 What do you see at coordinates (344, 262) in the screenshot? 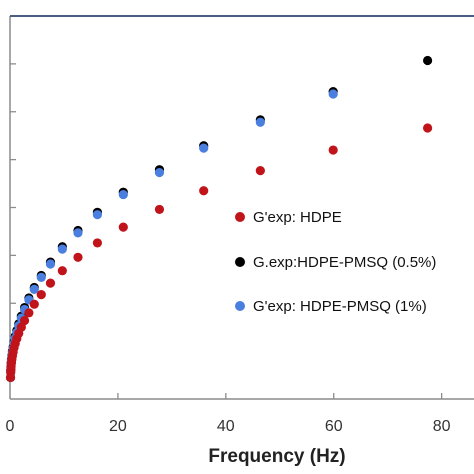
I see `legend-label: G.exp:HDPE-PMSQ (0.5%)` at bounding box center [344, 262].